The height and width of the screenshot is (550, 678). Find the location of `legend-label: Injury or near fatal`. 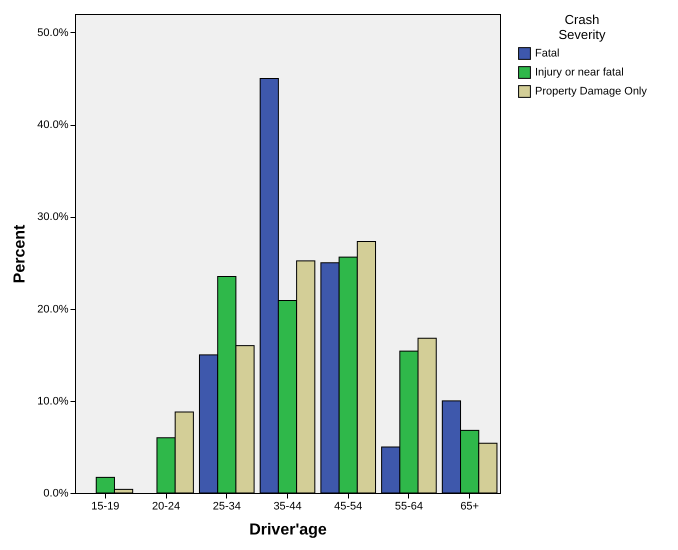

legend-label: Injury or near fatal is located at coordinates (579, 72).